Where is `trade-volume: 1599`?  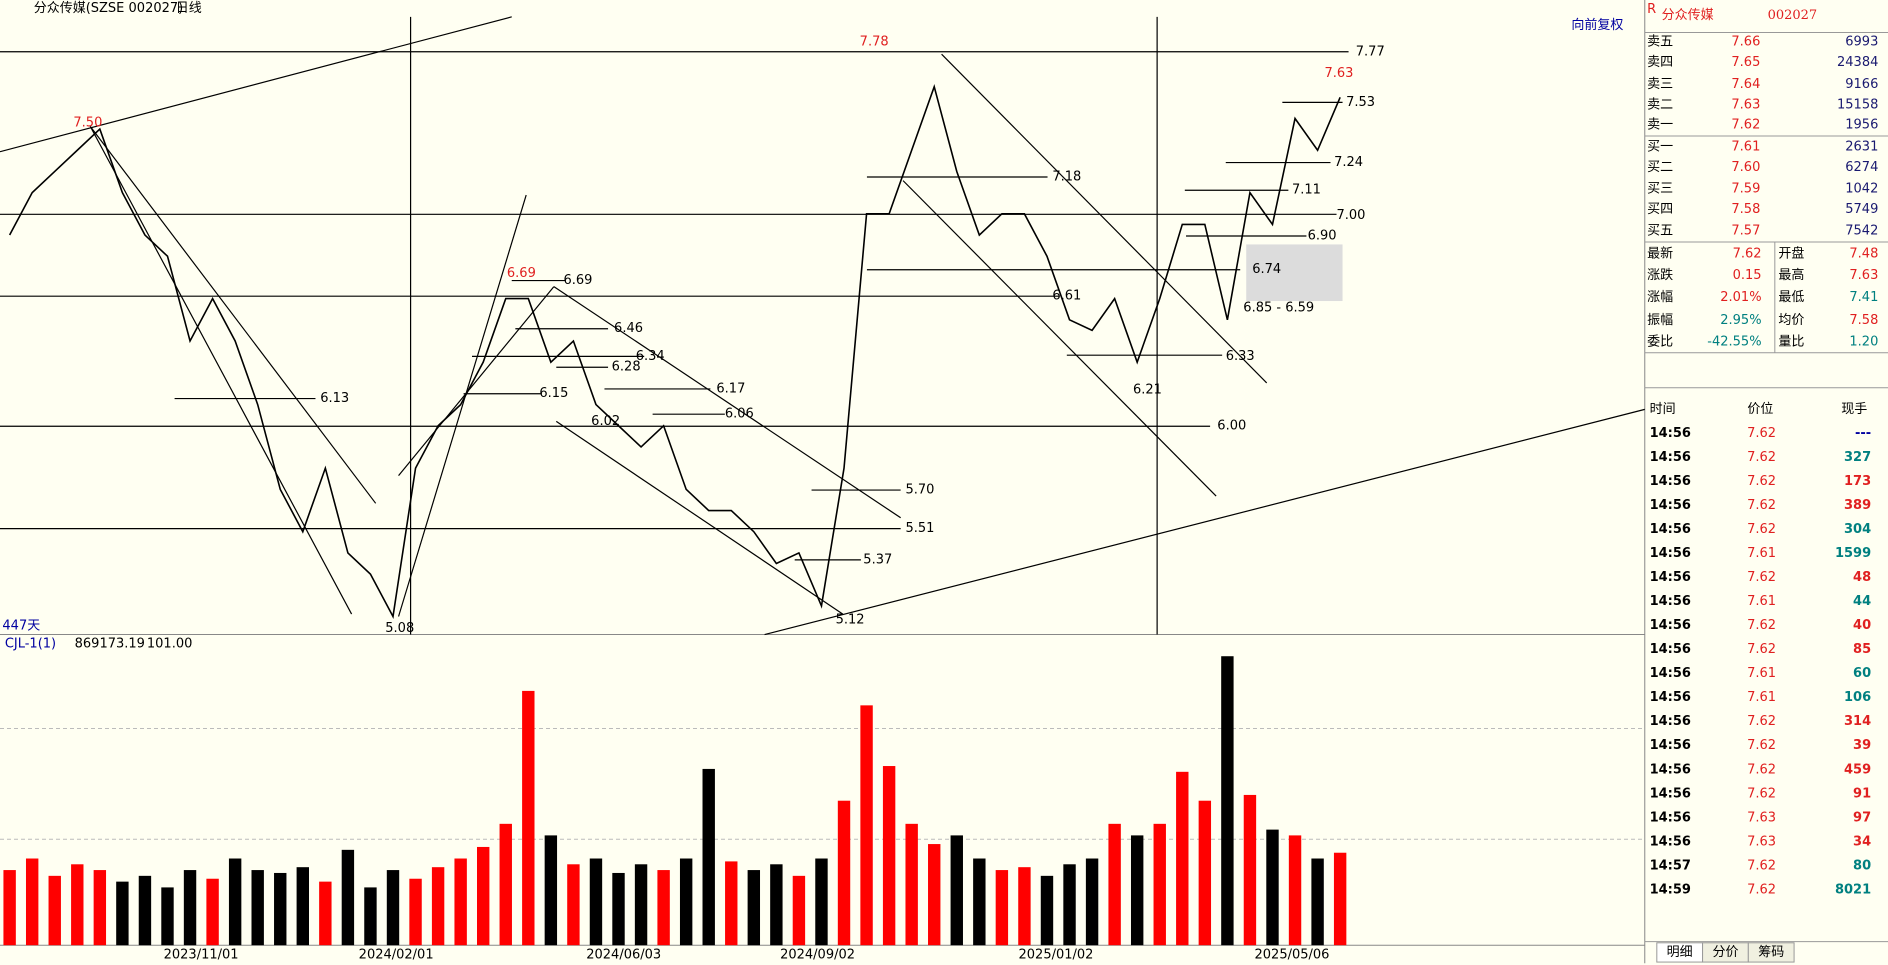 trade-volume: 1599 is located at coordinates (1853, 553).